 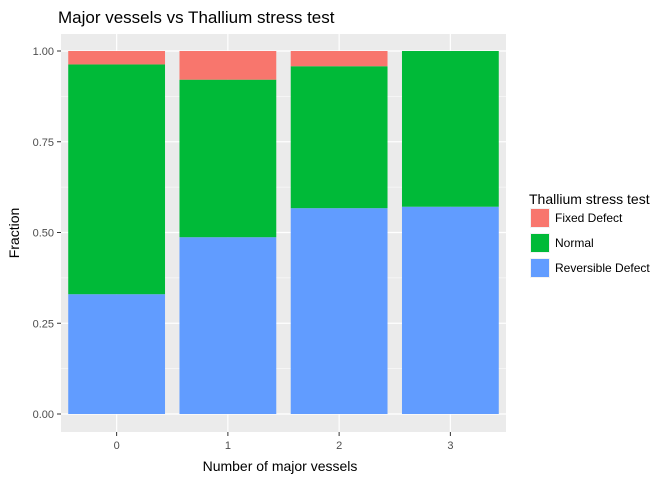 I want to click on y-tick-label: 0.00, so click(x=43, y=415).